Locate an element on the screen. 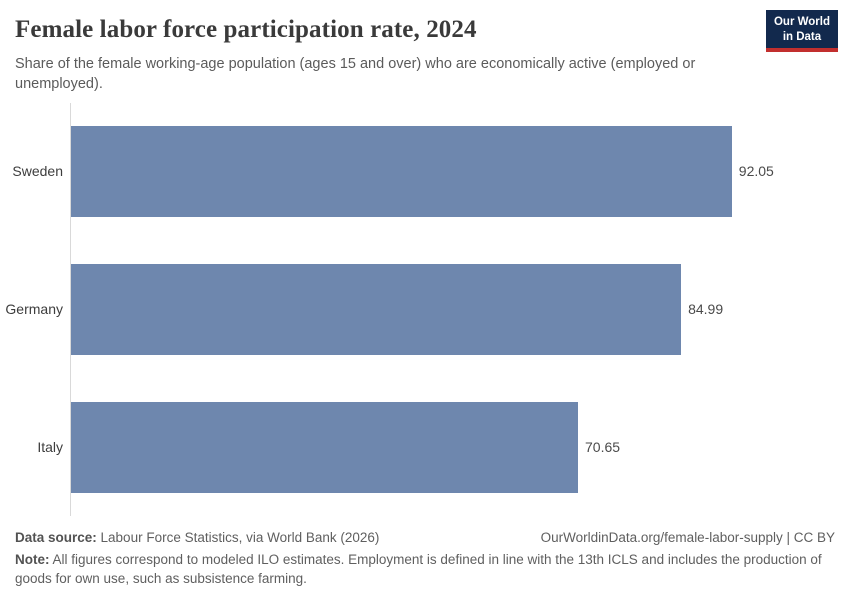  owid-logo-text-line1: Our World is located at coordinates (801, 22).